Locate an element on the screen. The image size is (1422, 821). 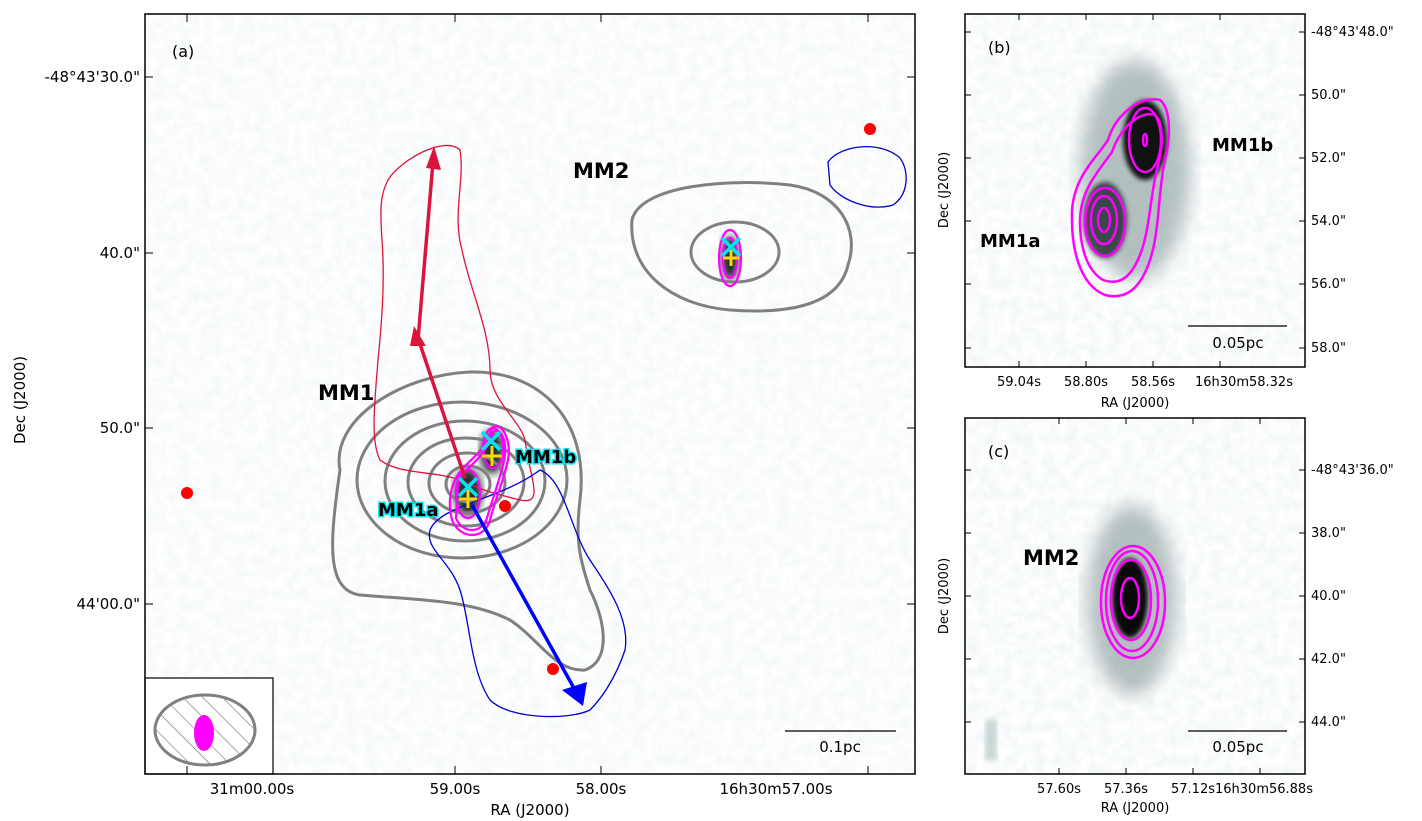
panel-a-label: (a) is located at coordinates (183, 51).